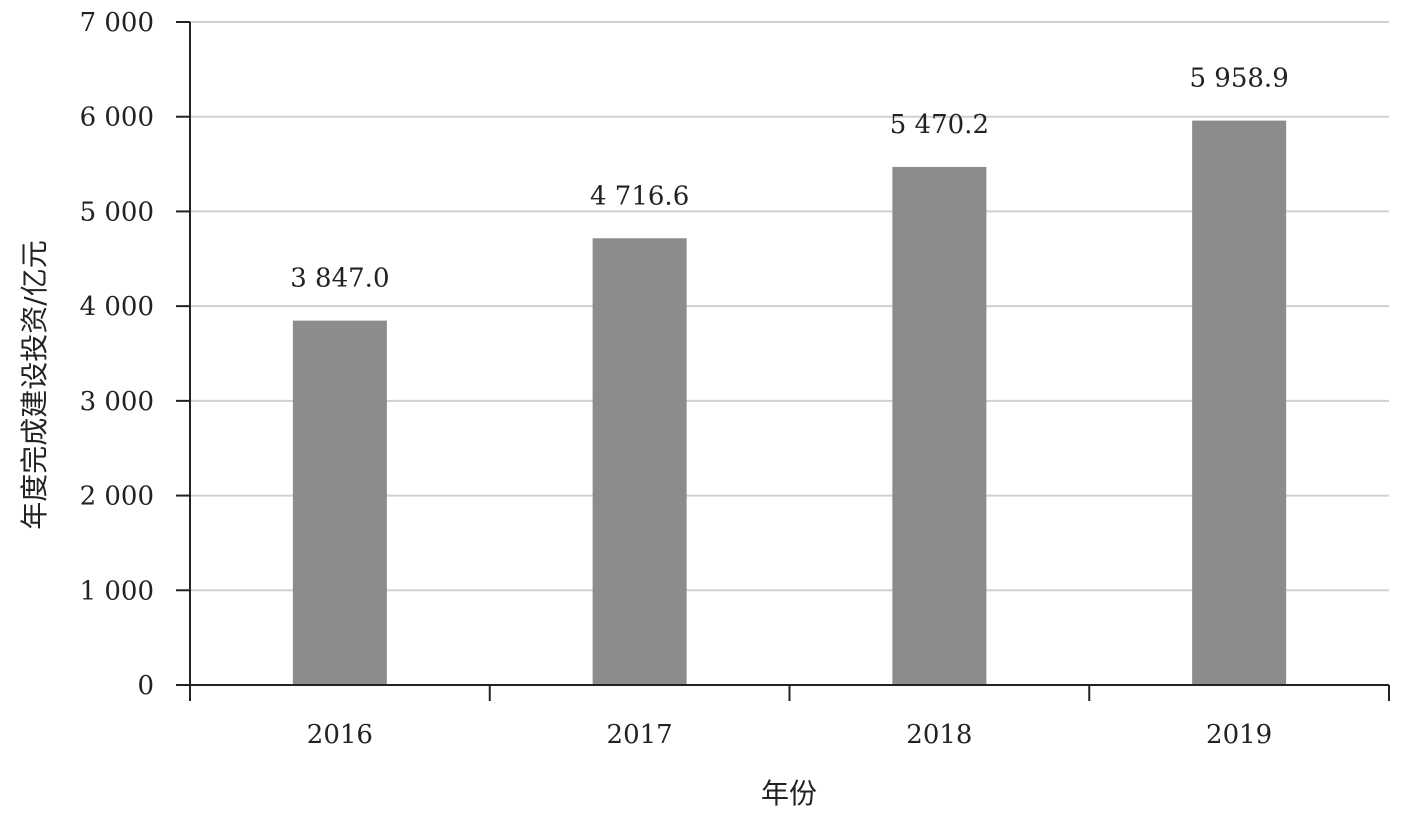 This screenshot has height=816, width=1417. What do you see at coordinates (939, 425) in the screenshot?
I see `bar-2018` at bounding box center [939, 425].